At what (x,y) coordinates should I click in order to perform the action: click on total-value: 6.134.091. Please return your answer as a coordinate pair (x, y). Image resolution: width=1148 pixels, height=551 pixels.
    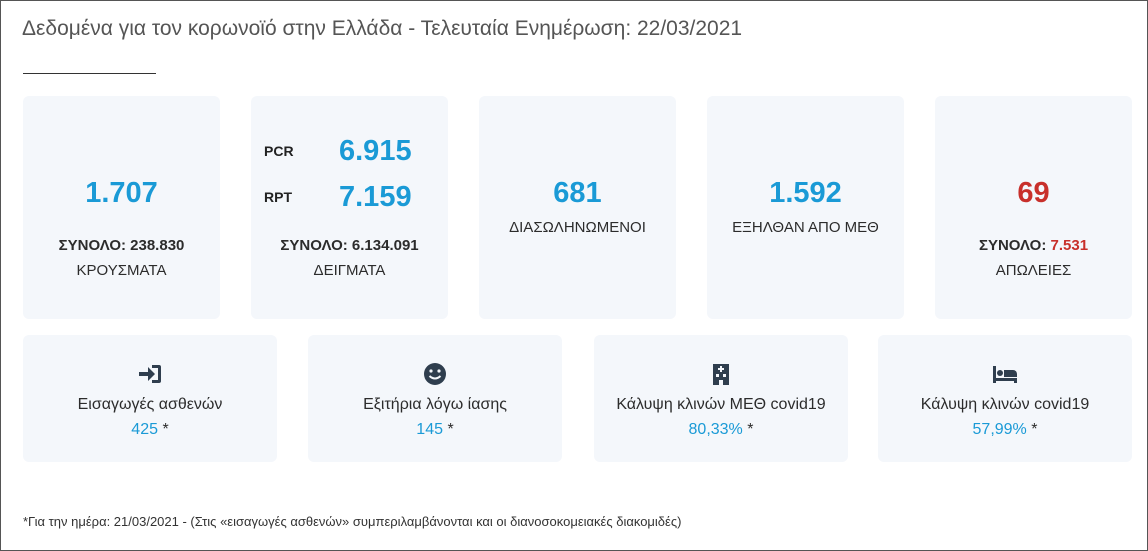
    Looking at the image, I should click on (385, 245).